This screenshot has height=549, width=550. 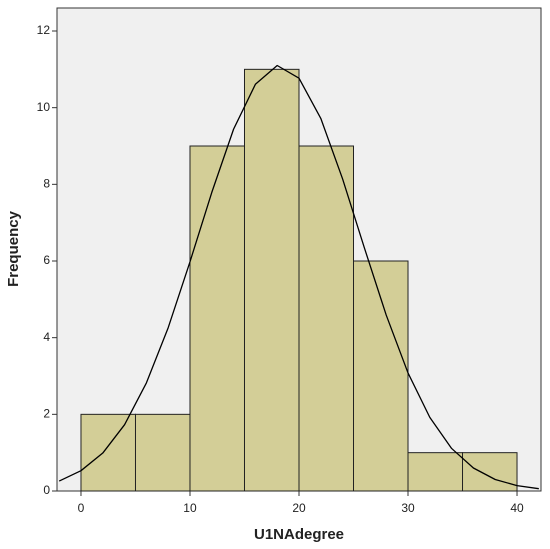 What do you see at coordinates (13, 248) in the screenshot?
I see `y-axis-title: Frequency` at bounding box center [13, 248].